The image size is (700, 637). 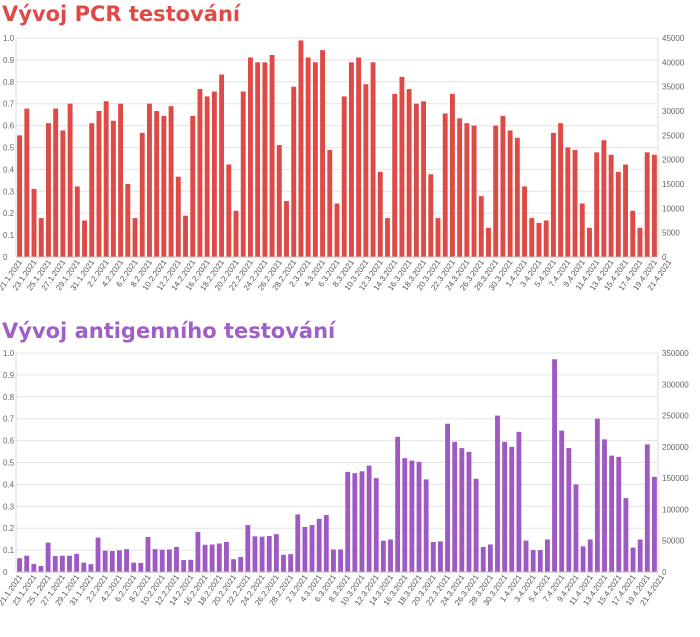 What do you see at coordinates (9, 419) in the screenshot?
I see `y-left-tick-label: 0.7` at bounding box center [9, 419].